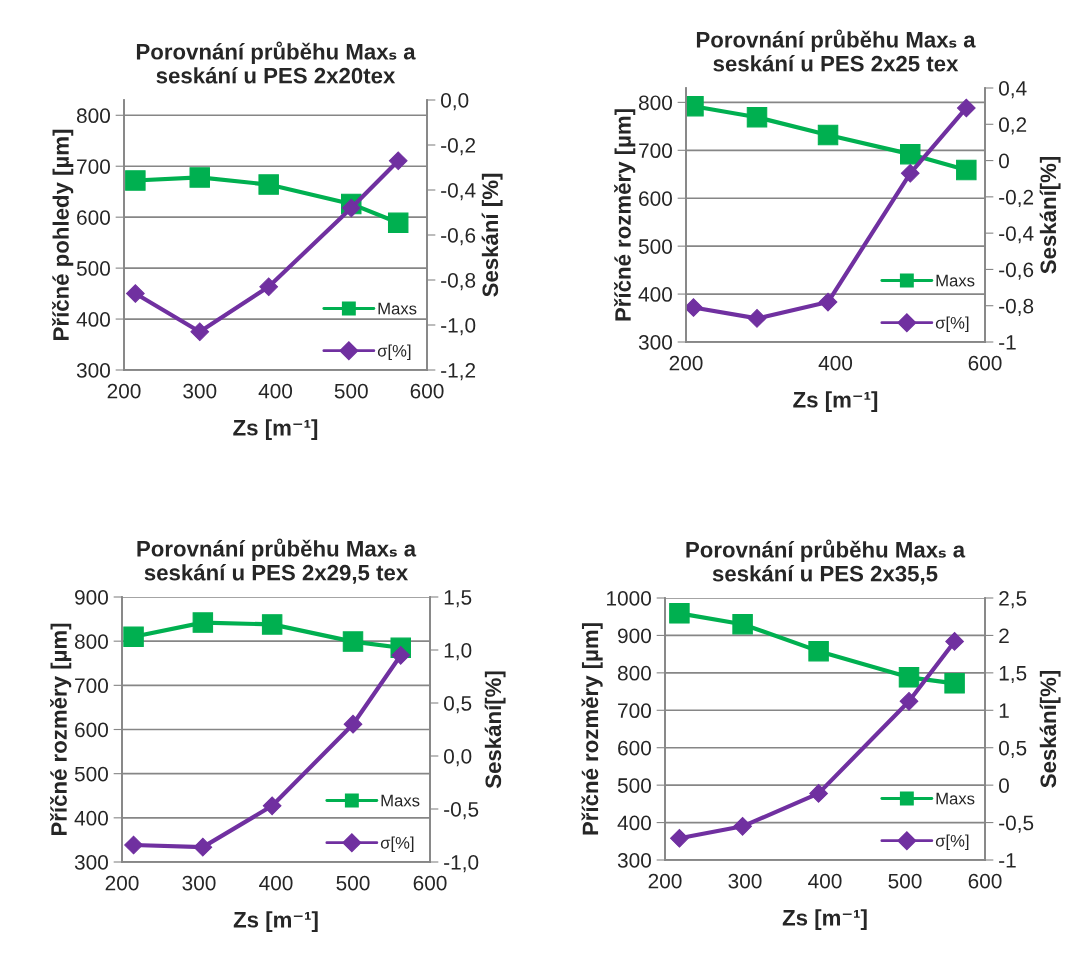 The image size is (1088, 969). I want to click on y2-tick-label: 0,2, so click(1013, 126).